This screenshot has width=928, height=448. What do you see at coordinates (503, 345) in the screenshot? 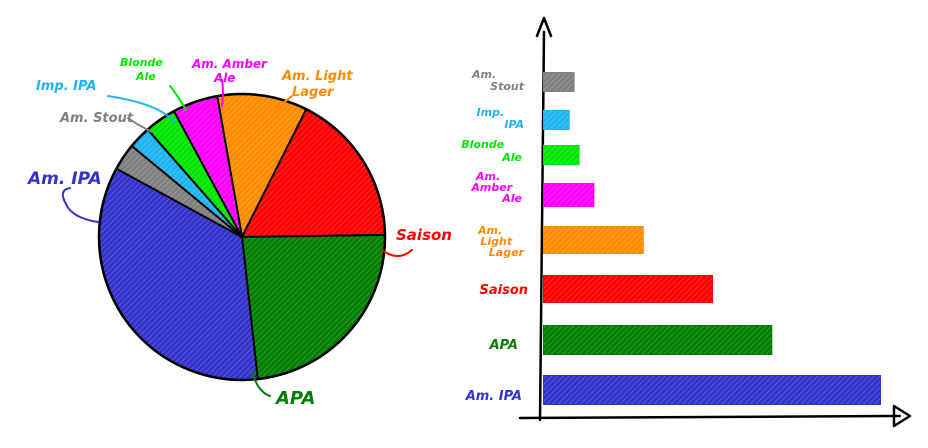
I see `bar-label-apa: APA` at bounding box center [503, 345].